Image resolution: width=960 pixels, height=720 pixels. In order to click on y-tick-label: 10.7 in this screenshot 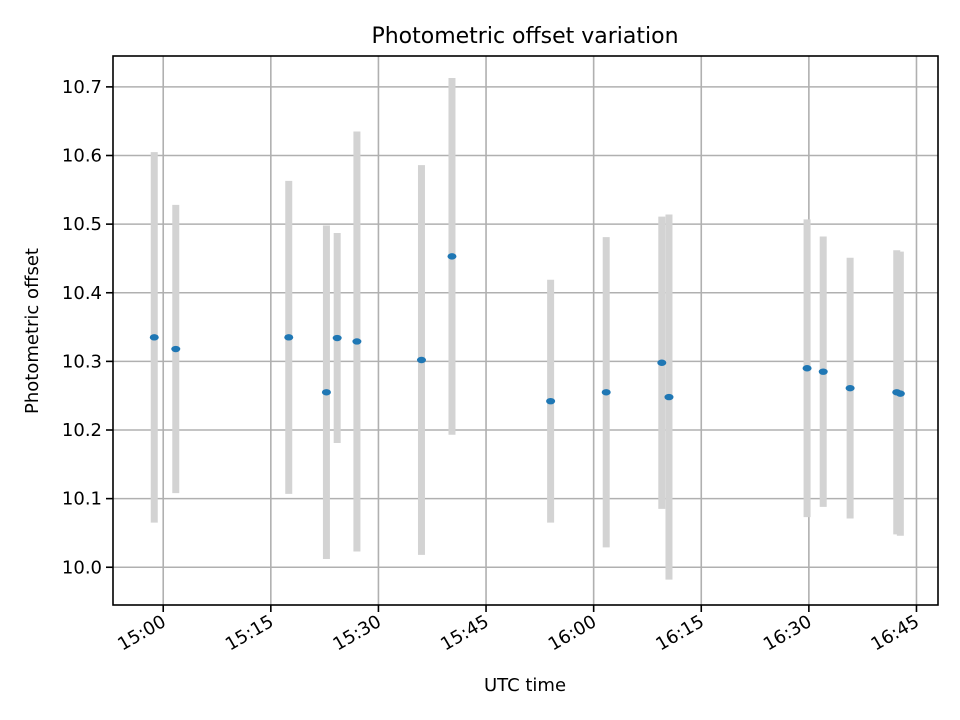, I will do `click(82, 87)`.